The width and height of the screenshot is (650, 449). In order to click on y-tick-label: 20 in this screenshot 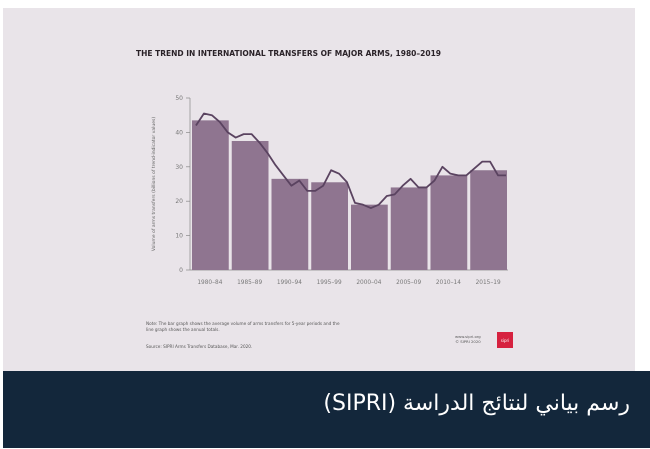, I will do `click(179, 201)`.